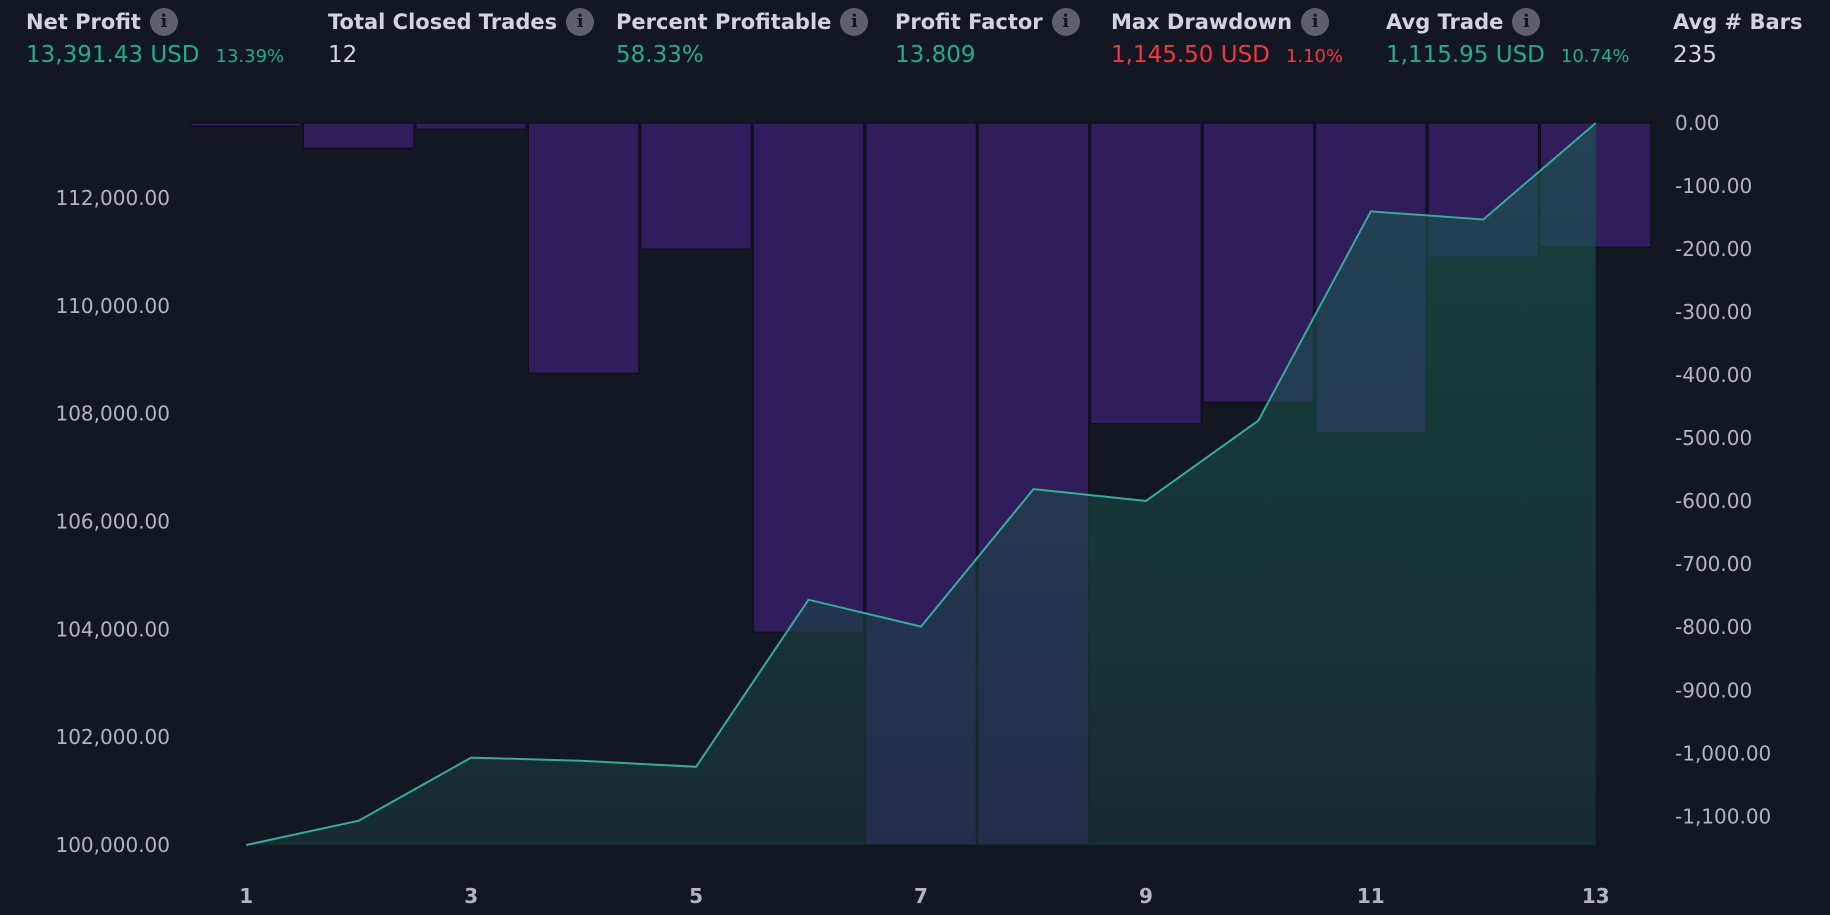 This screenshot has height=915, width=1830. Describe the element at coordinates (112, 845) in the screenshot. I see `left-axis-tick-label: 100,000.00` at that location.